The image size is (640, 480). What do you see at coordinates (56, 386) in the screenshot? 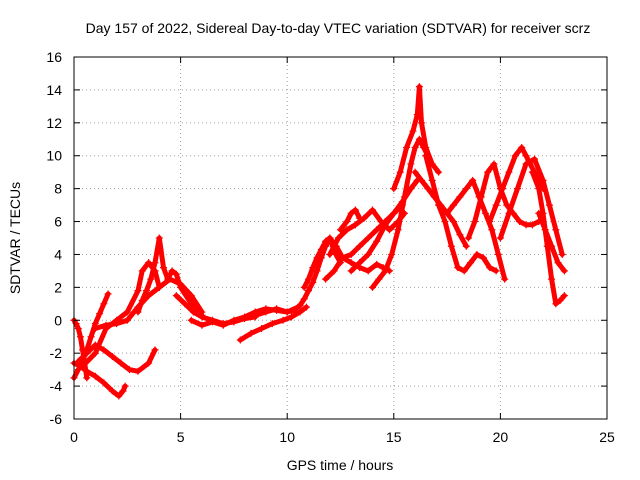
I see `y-tick-label: -4` at bounding box center [56, 386].